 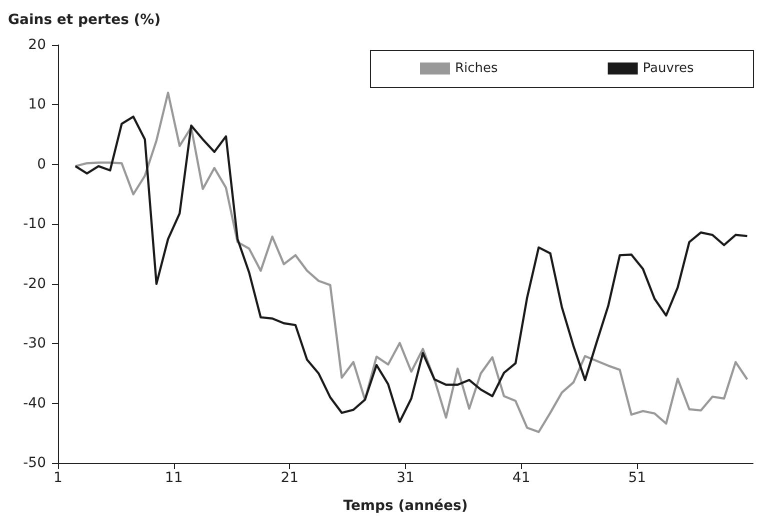 I want to click on y-tick-label: -30, so click(x=34, y=344).